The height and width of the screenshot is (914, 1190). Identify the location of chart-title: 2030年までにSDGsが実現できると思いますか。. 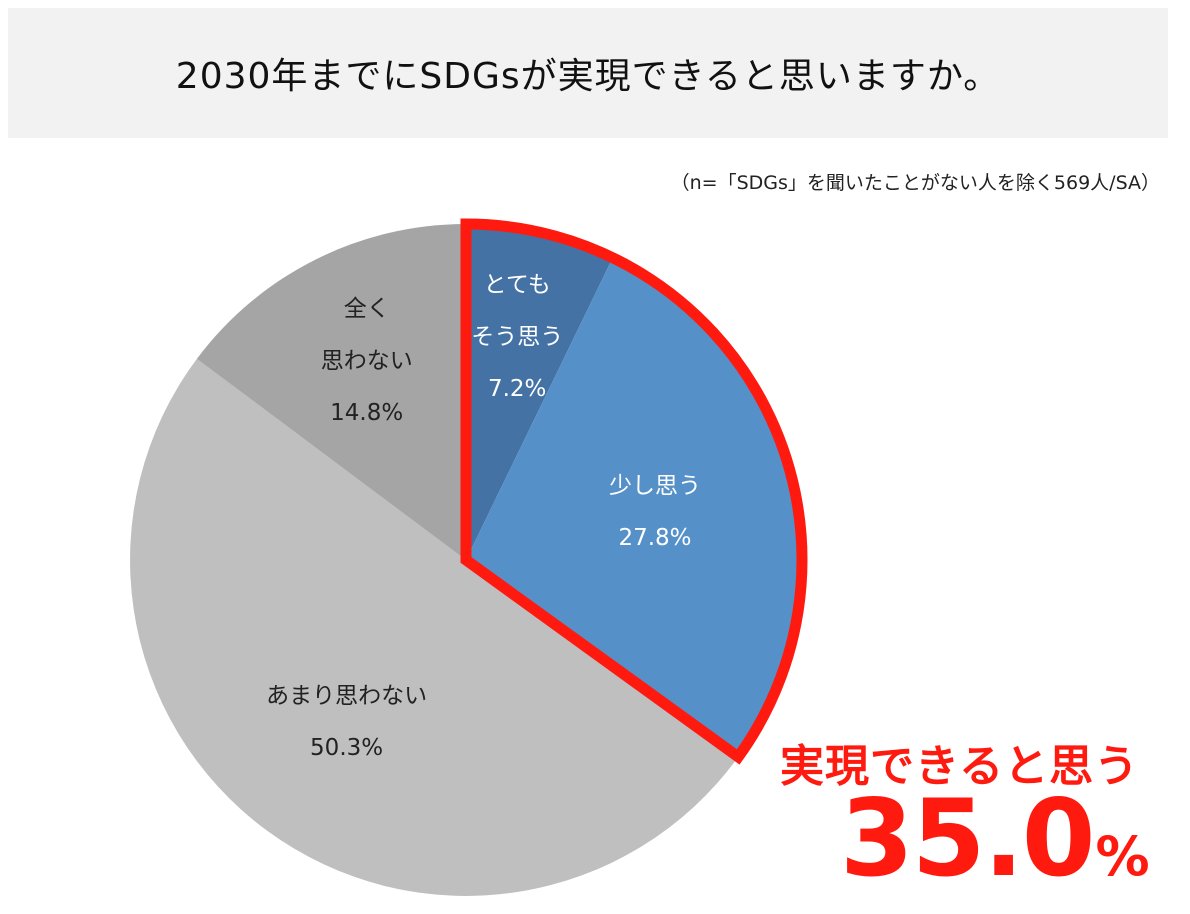
(588, 76).